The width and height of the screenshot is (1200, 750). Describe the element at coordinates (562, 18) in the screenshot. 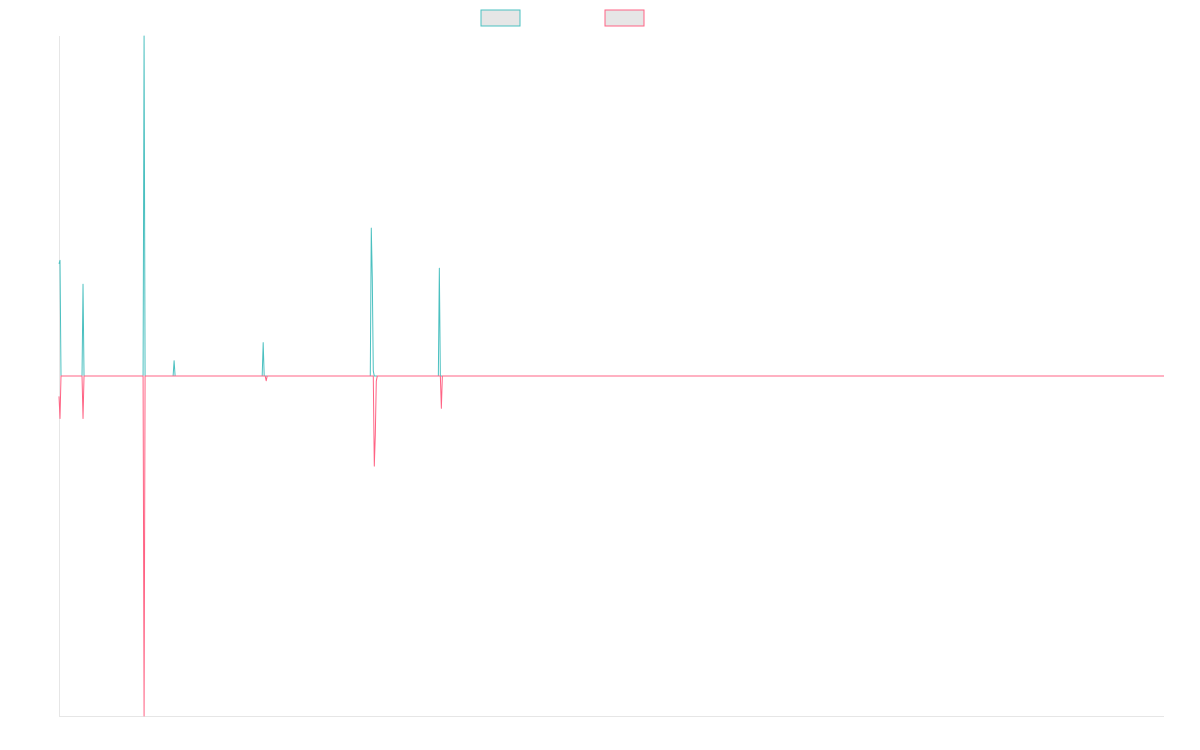

I see `legend` at that location.